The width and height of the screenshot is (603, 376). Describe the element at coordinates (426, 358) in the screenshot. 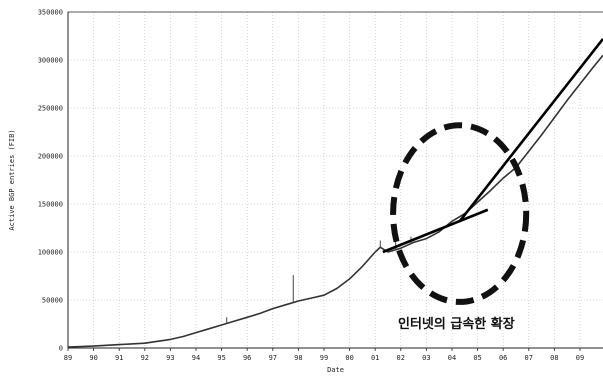

I see `x-tick-label: 03` at that location.